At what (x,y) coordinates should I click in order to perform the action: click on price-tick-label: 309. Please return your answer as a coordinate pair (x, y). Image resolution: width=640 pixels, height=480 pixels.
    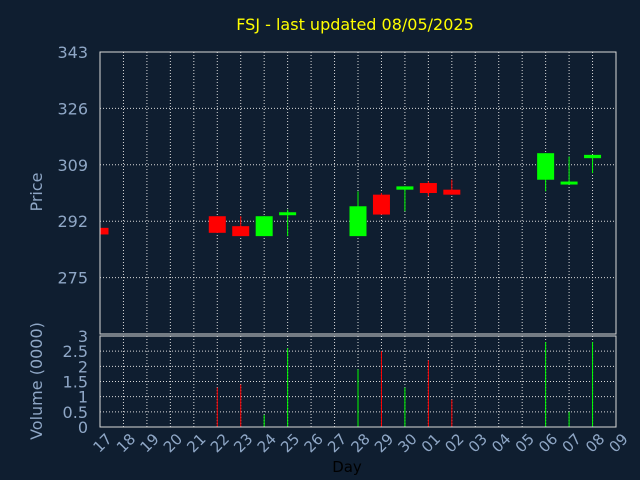
    Looking at the image, I should click on (72, 165).